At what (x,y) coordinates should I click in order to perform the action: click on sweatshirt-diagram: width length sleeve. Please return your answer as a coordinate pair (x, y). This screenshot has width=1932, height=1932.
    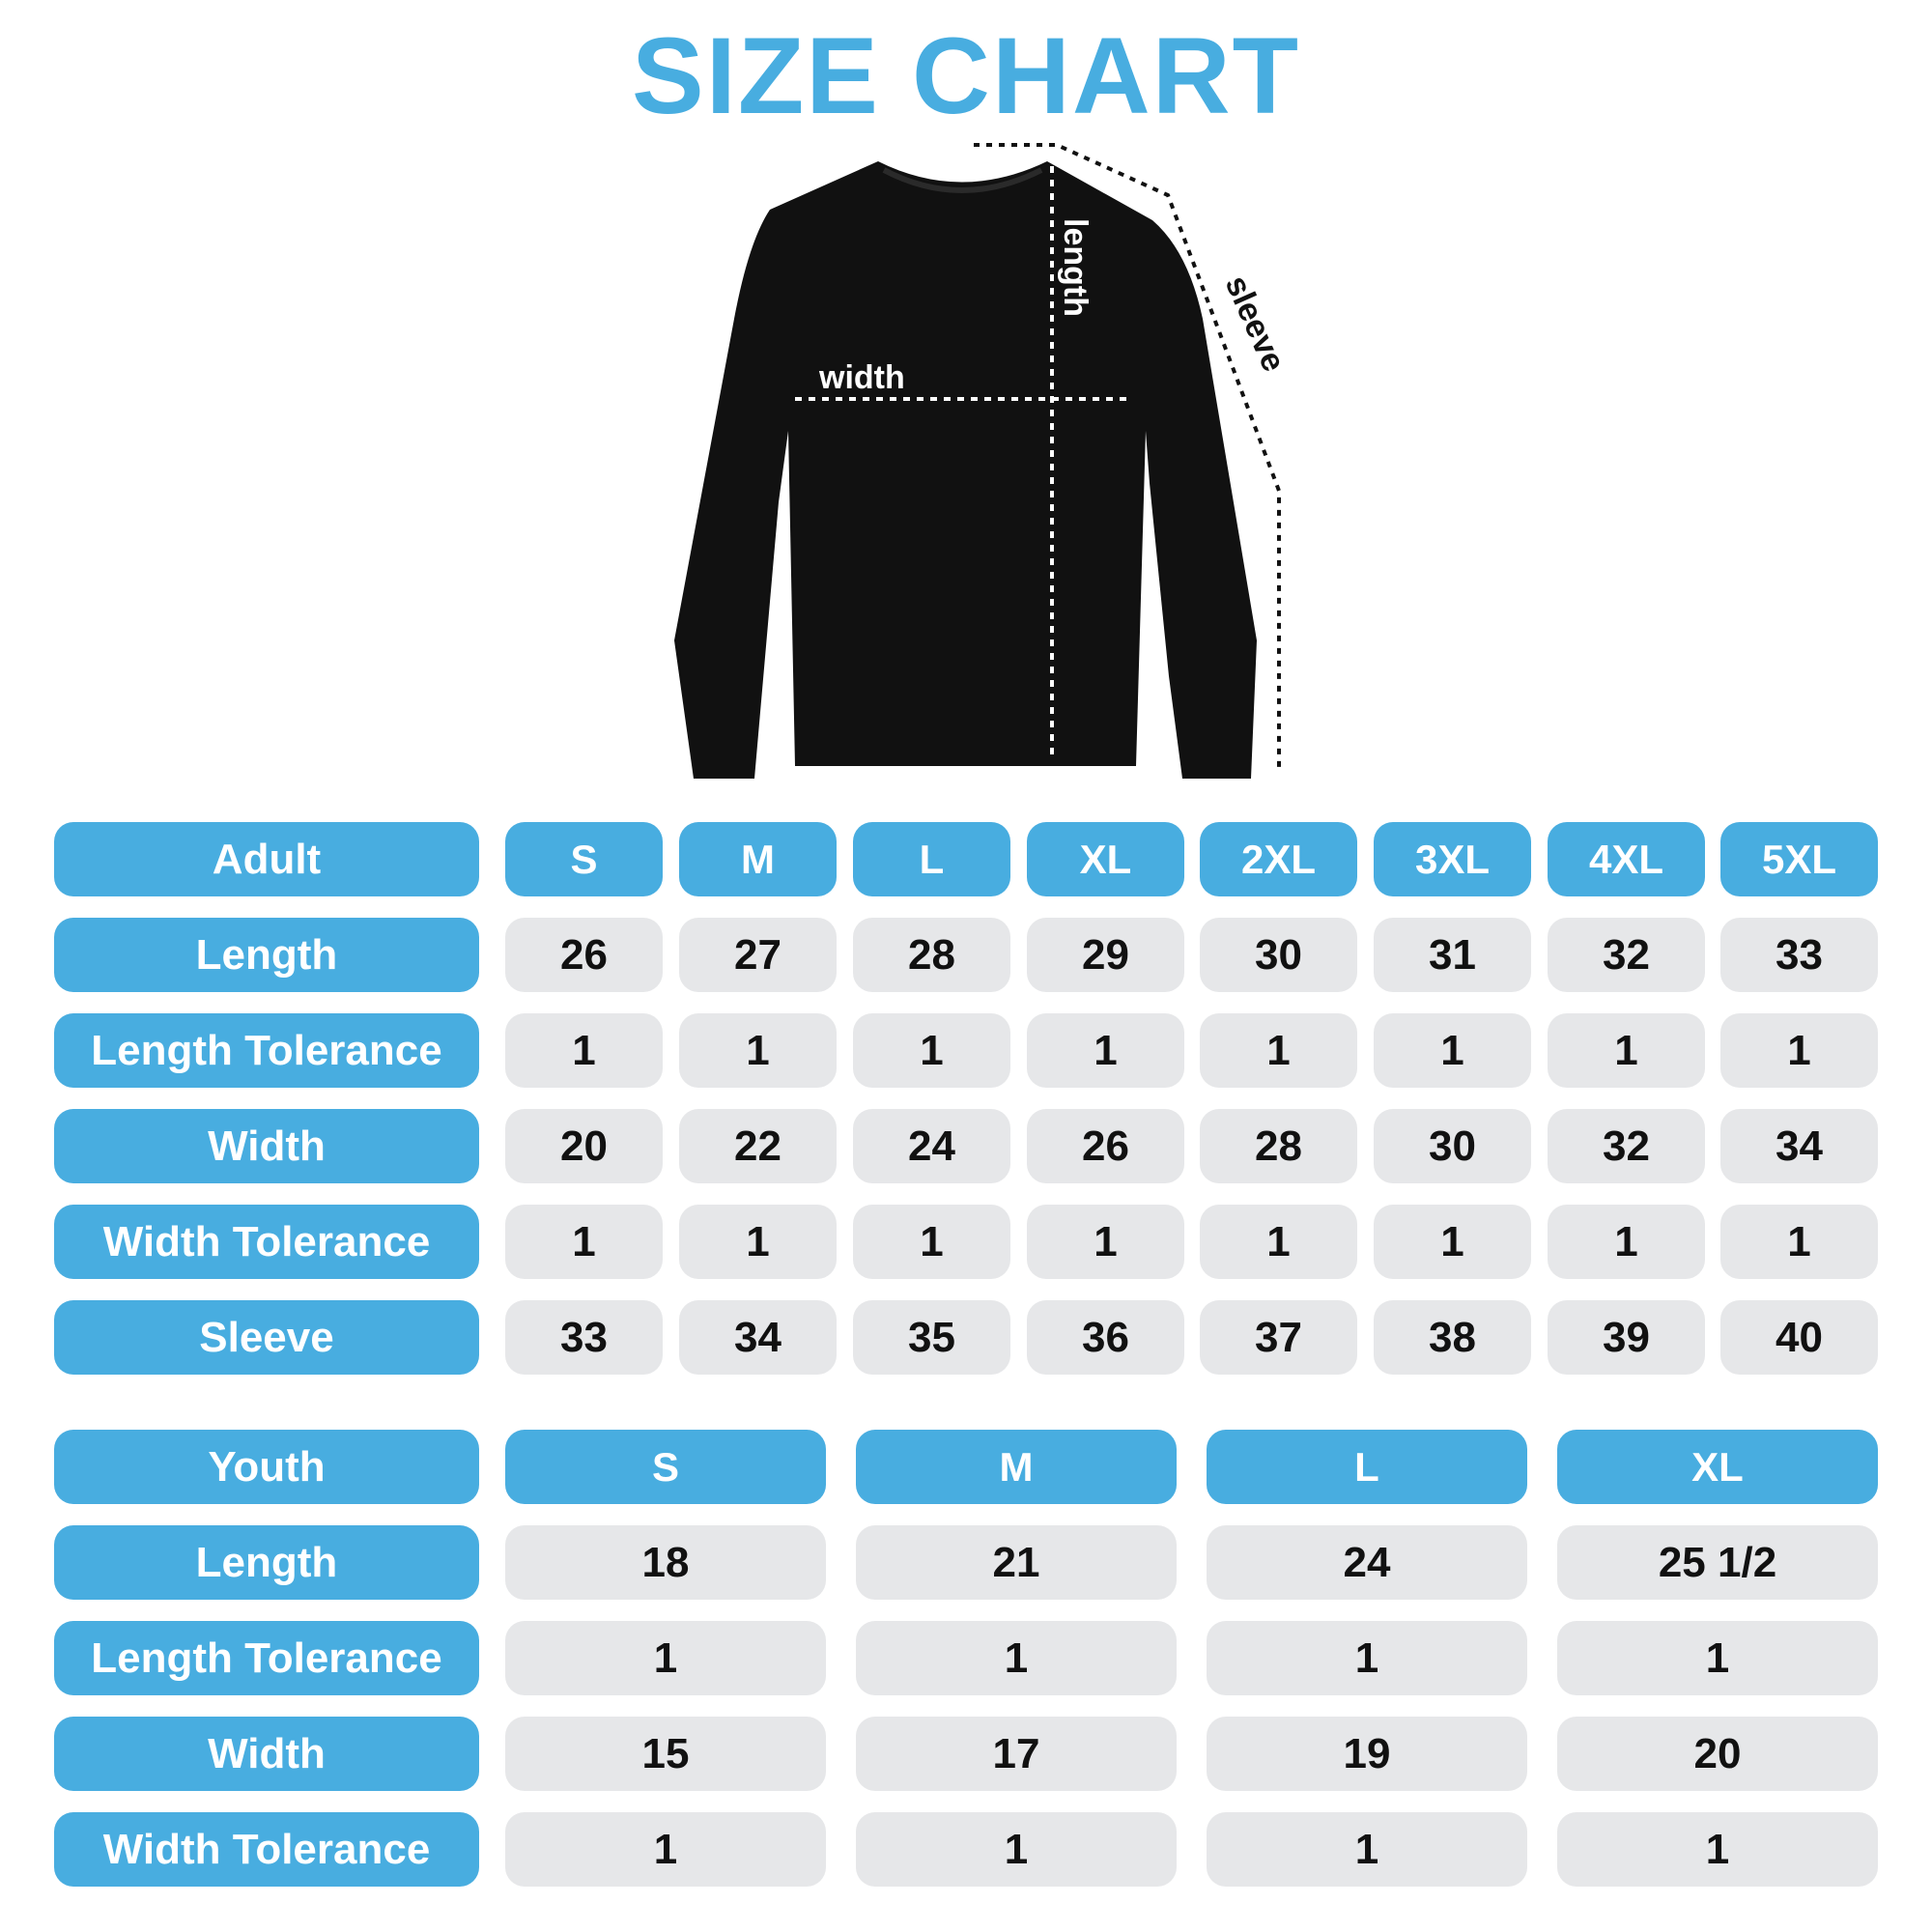
    Looking at the image, I should click on (983, 461).